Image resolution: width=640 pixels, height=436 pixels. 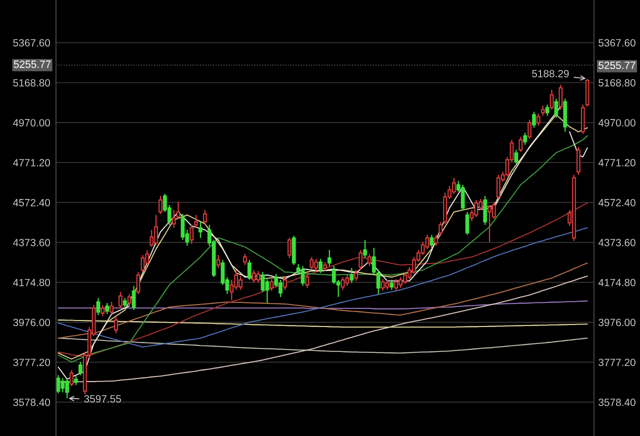 What do you see at coordinates (550, 74) in the screenshot?
I see `annotation: 5188.29` at bounding box center [550, 74].